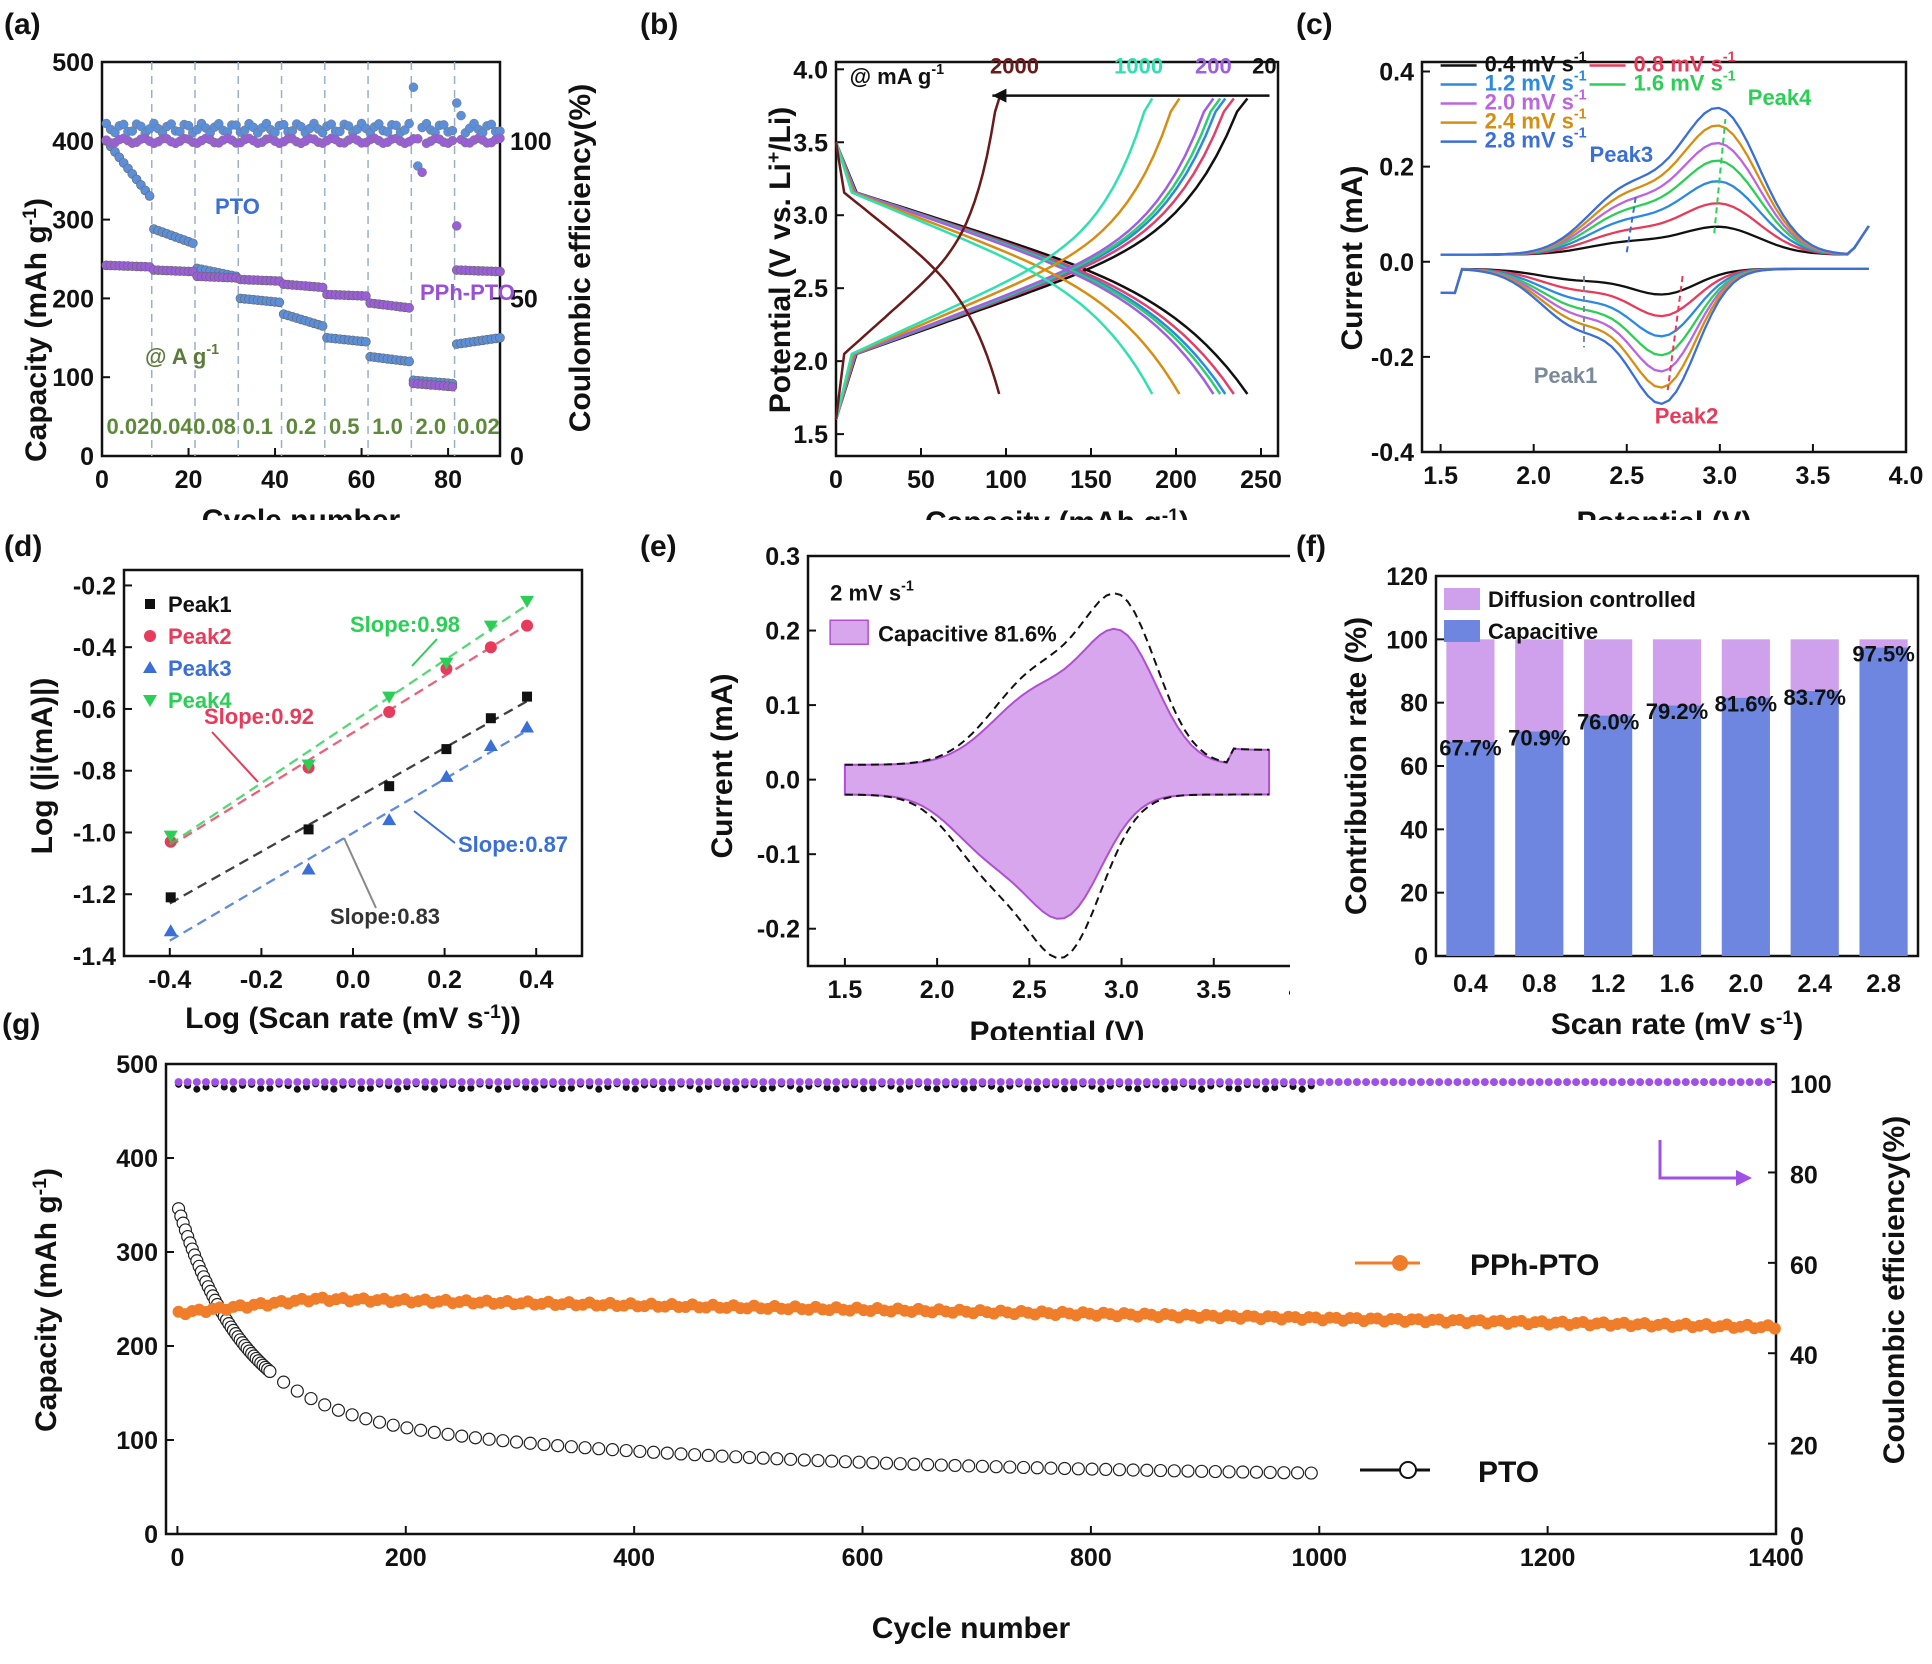 This screenshot has height=1664, width=1932. I want to click on x-axis-label: Cycle number, so click(971, 1628).